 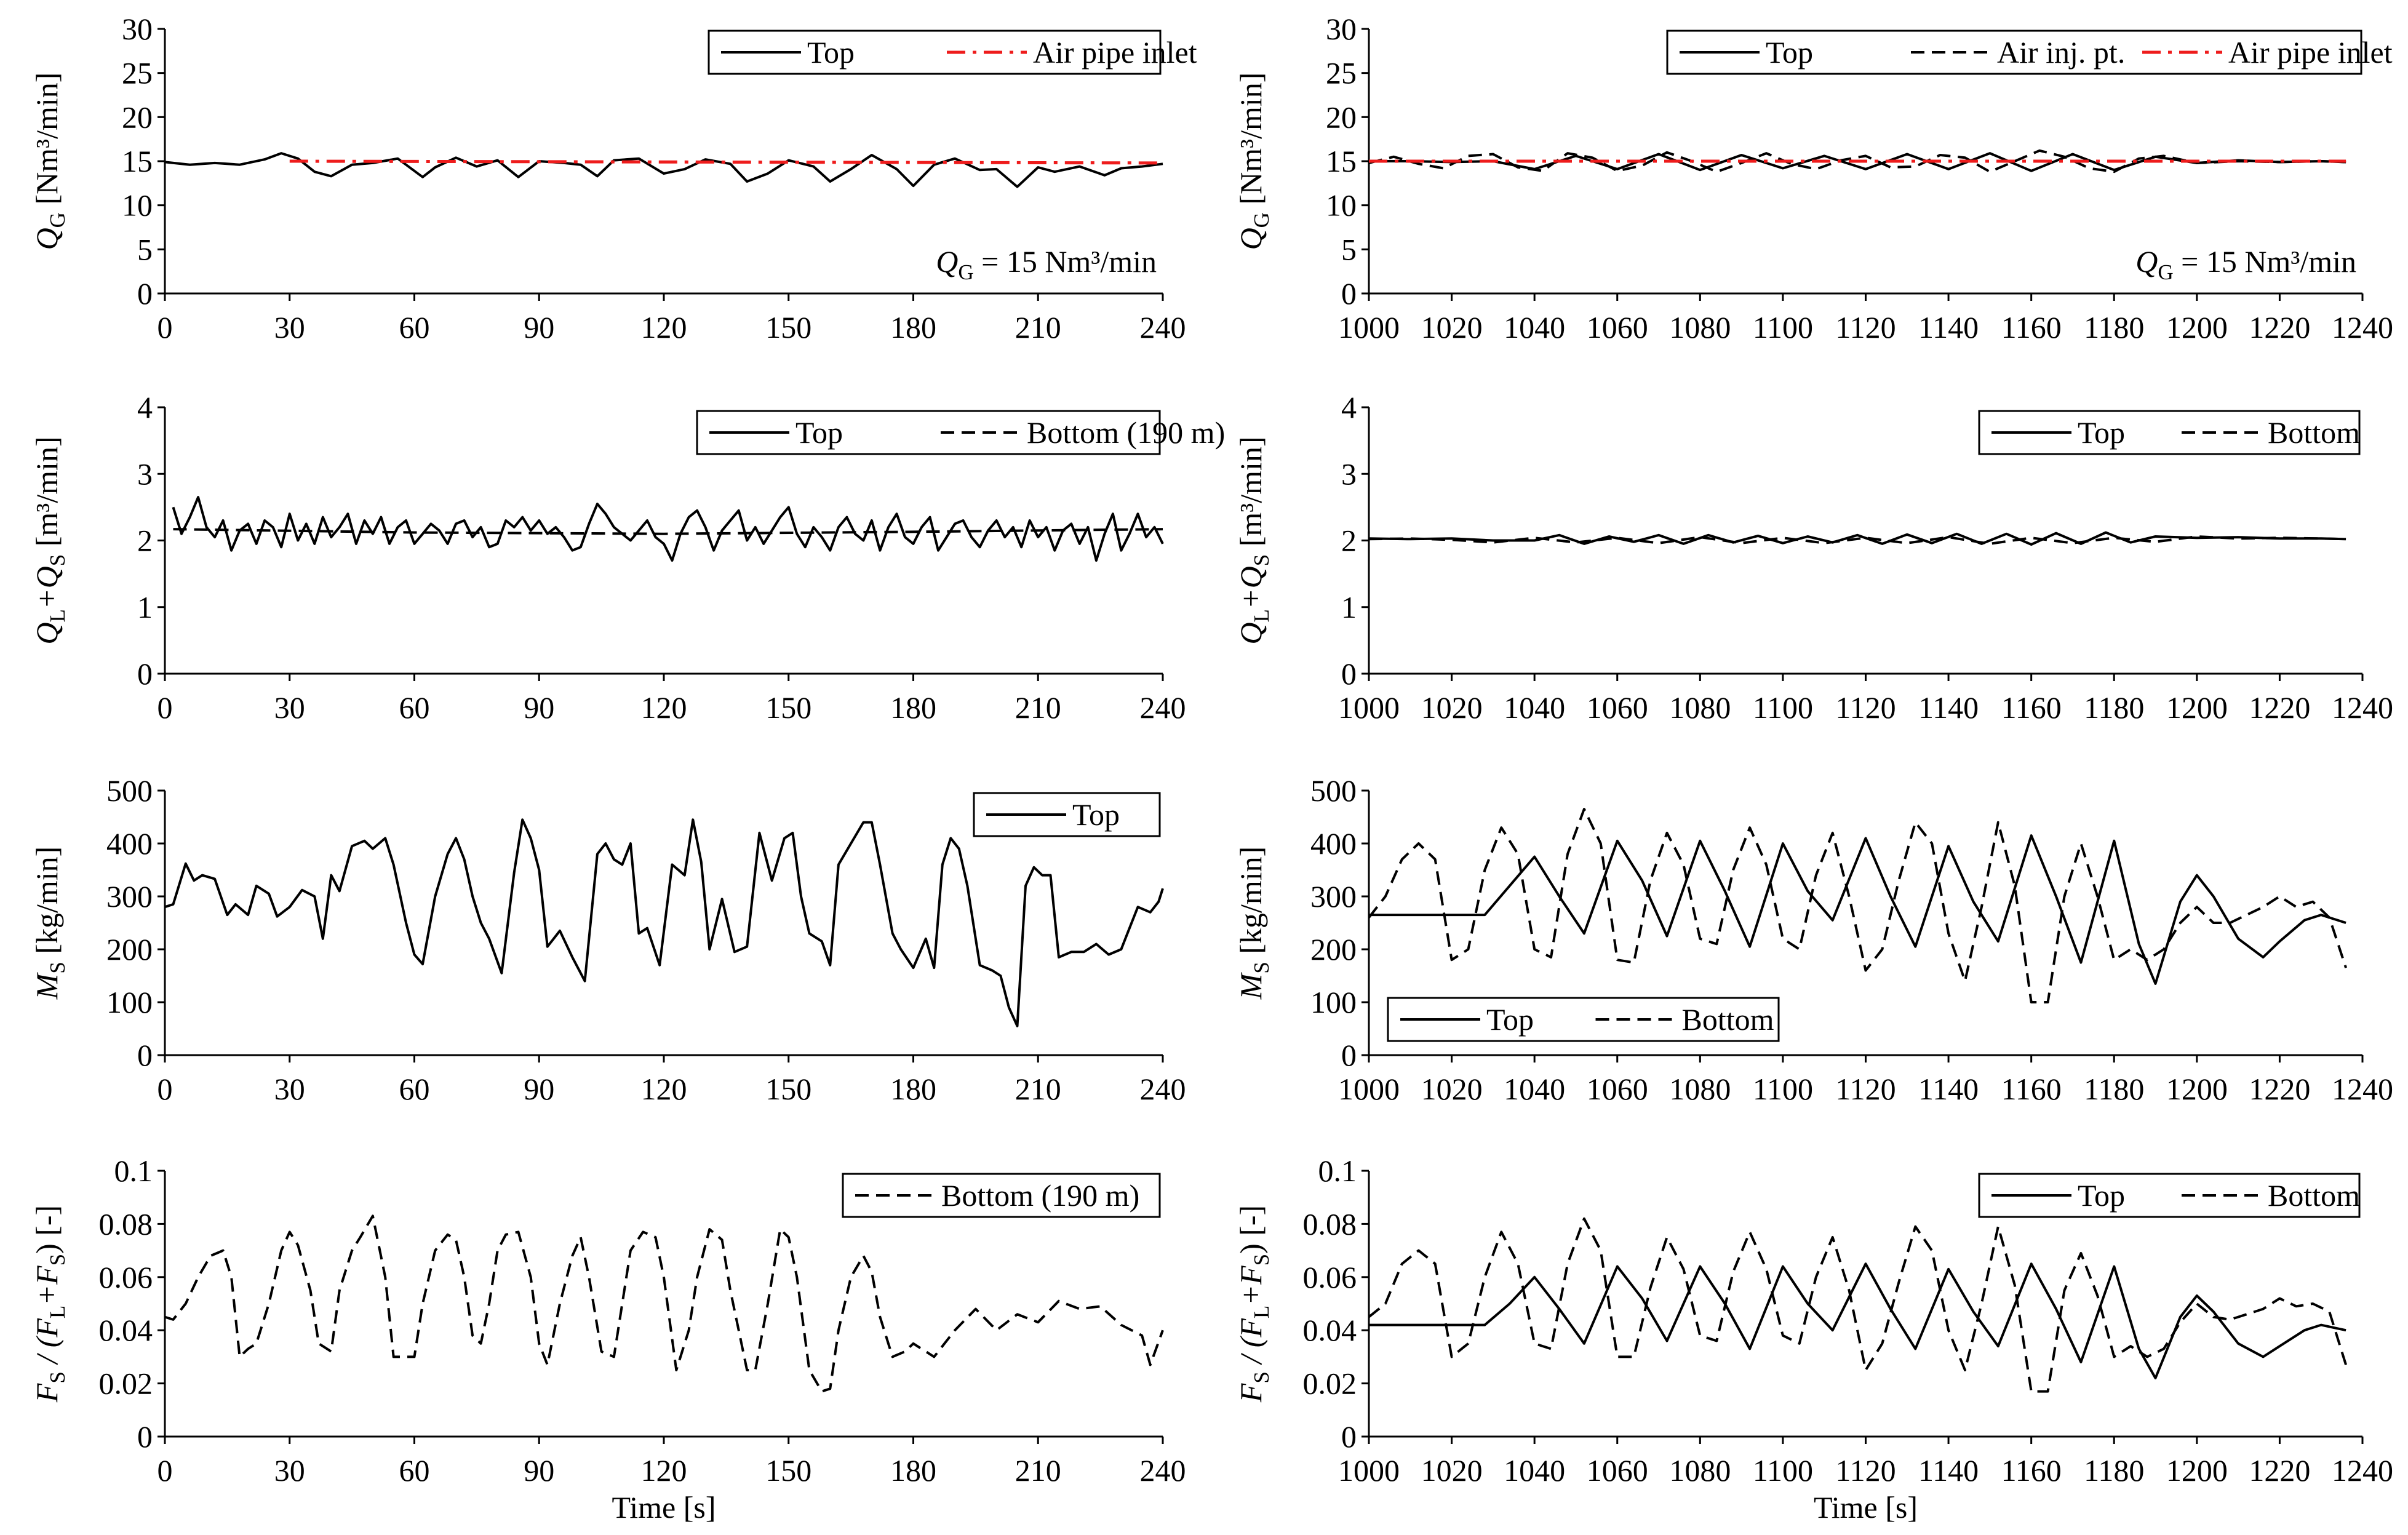 I want to click on legend: Top Air inj. pt. Air pipe inlet, so click(x=2029, y=52).